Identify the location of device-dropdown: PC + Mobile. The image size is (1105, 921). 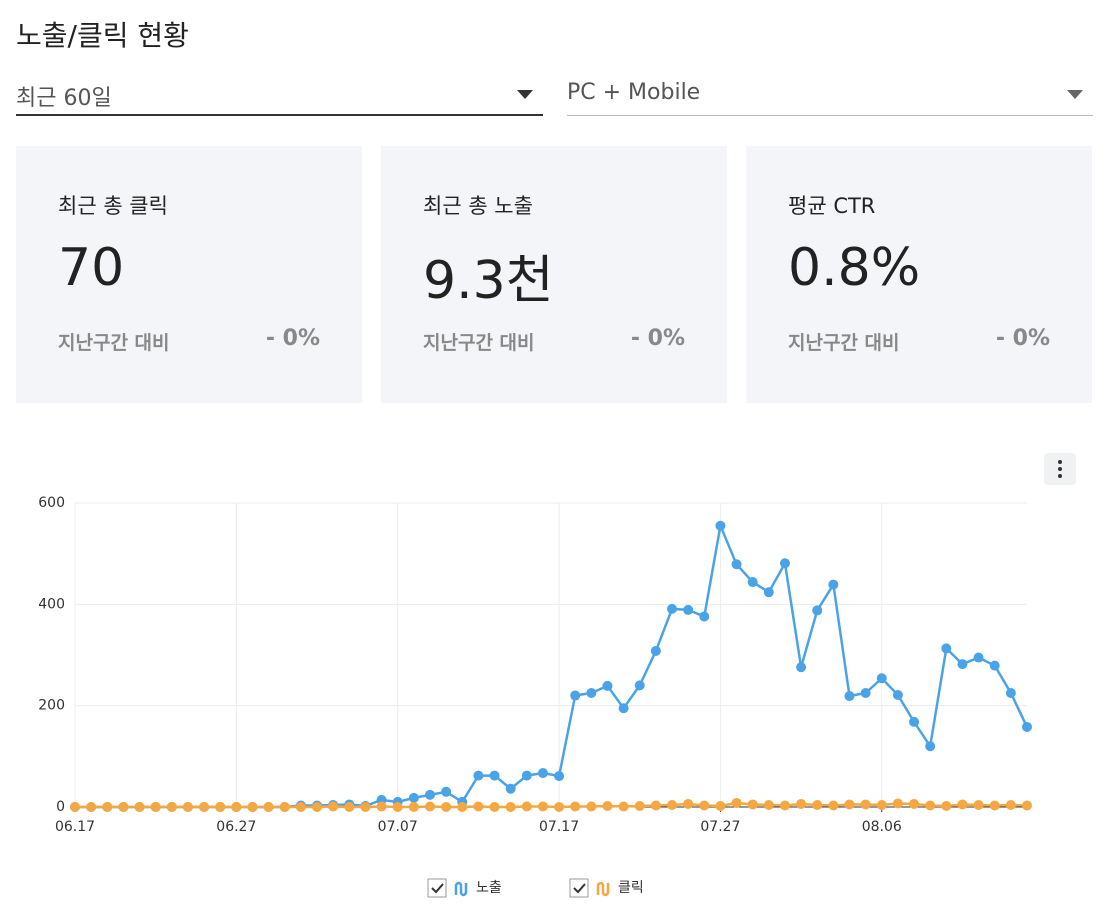
(830, 96).